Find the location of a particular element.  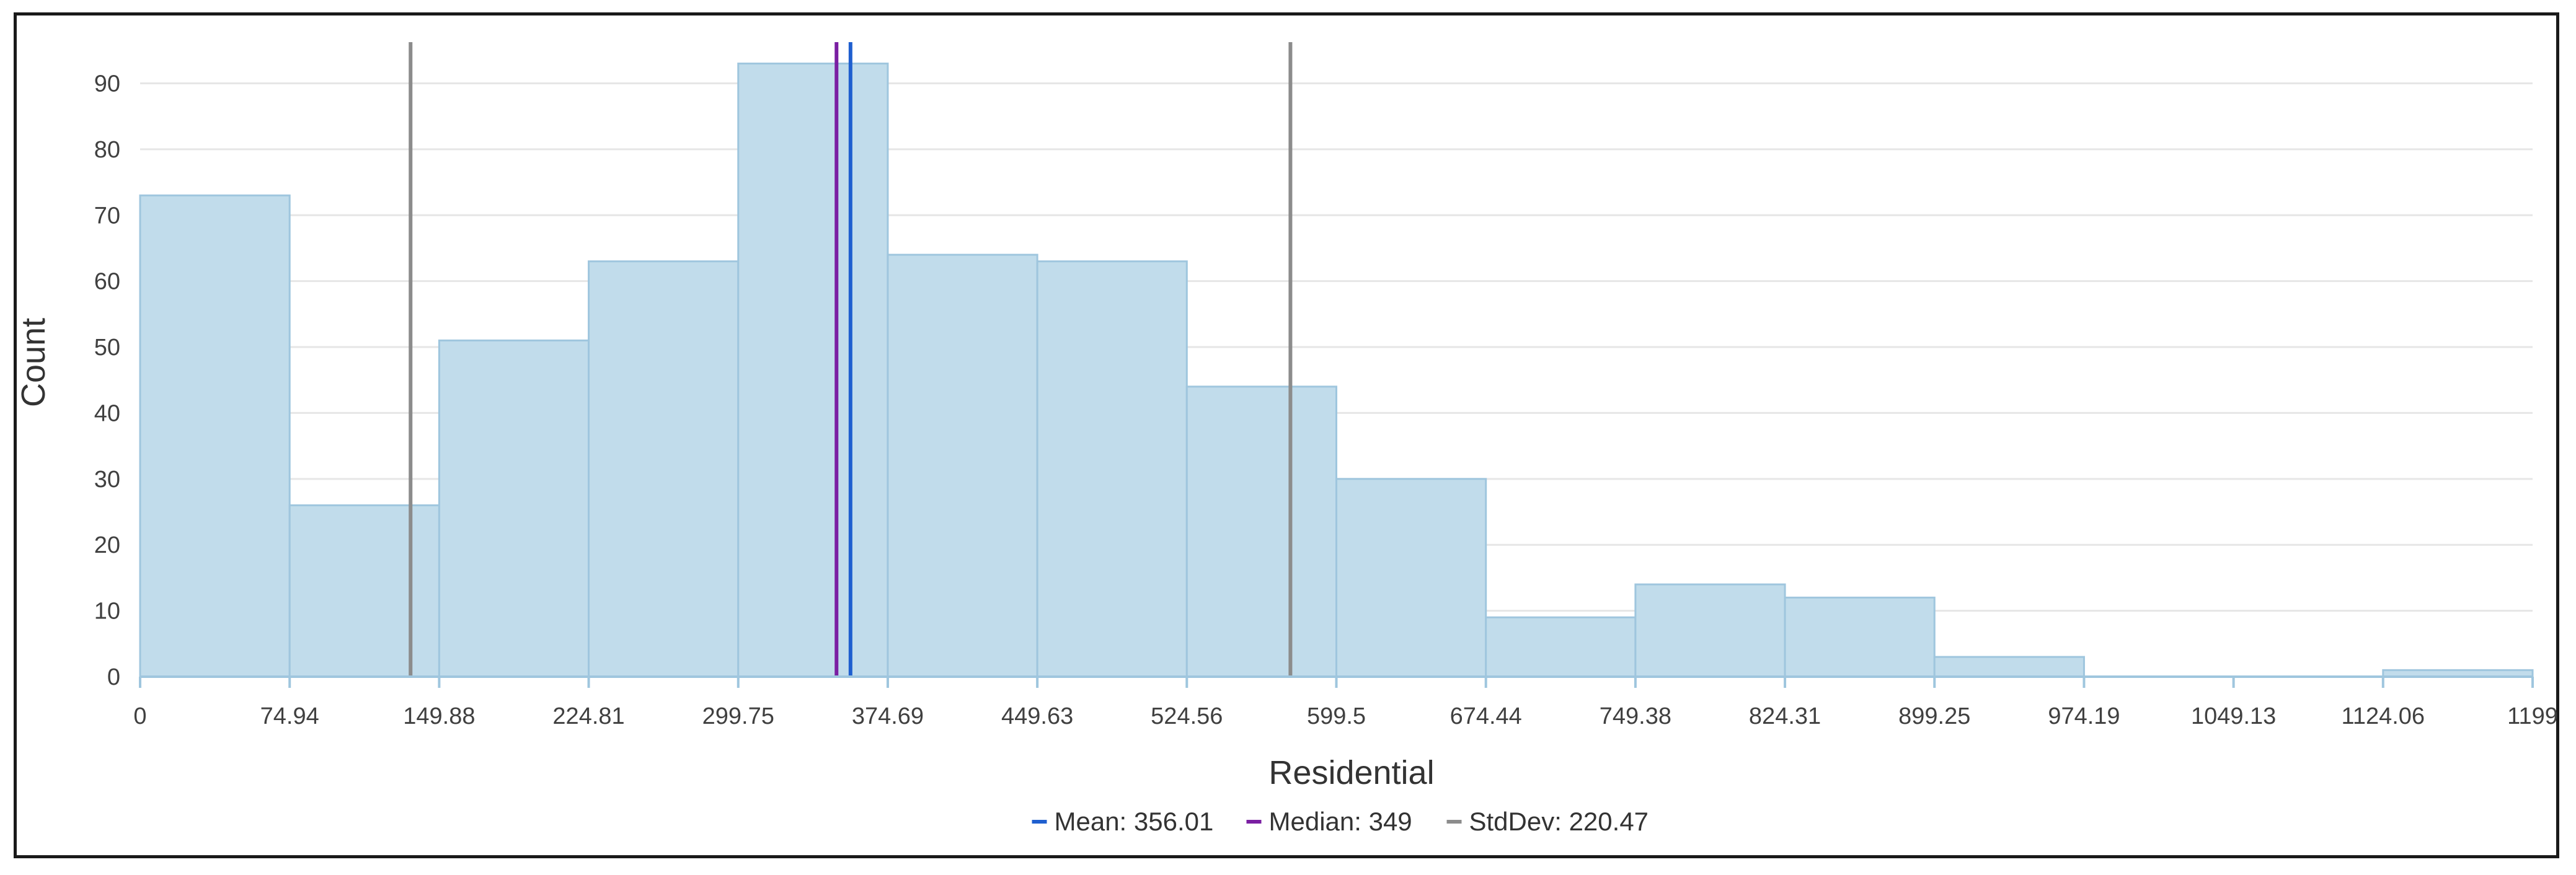

x-tick-label: 1049.13 is located at coordinates (2234, 716).